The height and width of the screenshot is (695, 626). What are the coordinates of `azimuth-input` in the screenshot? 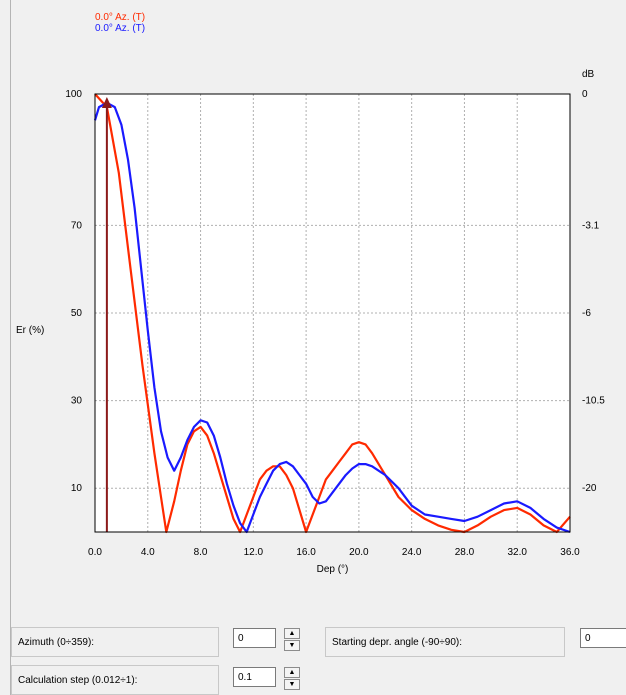 It's located at (254, 638).